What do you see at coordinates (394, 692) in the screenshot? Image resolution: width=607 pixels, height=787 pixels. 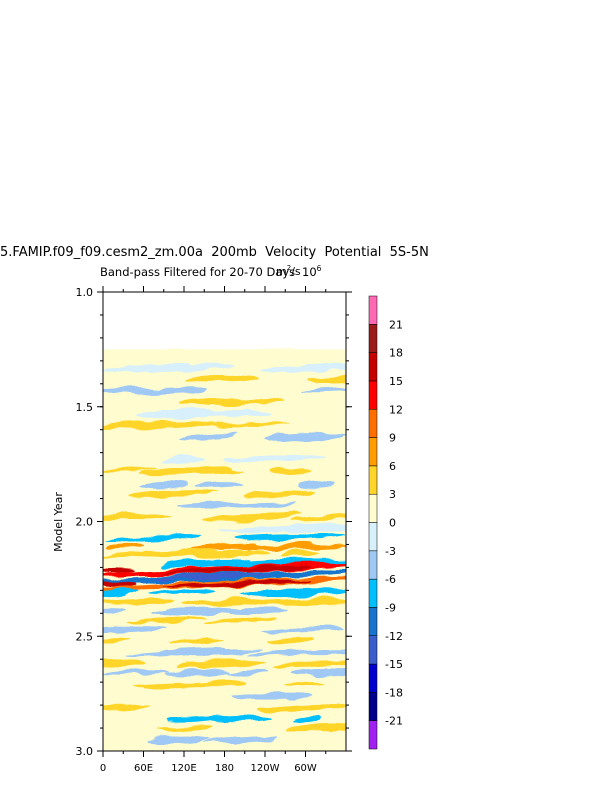 I see `colorbar-label: -18` at bounding box center [394, 692].